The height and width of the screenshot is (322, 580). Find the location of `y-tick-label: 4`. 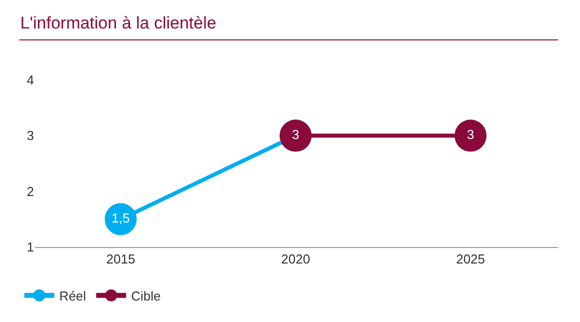

y-tick-label: 4 is located at coordinates (30, 80).